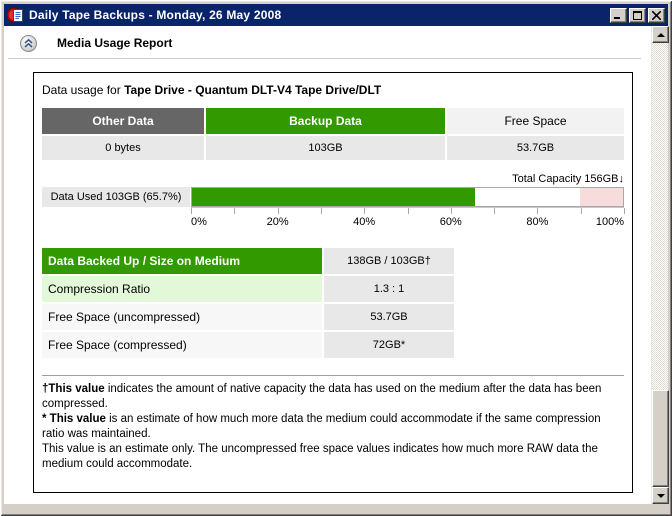  Describe the element at coordinates (618, 15) in the screenshot. I see `minimize-button` at that location.